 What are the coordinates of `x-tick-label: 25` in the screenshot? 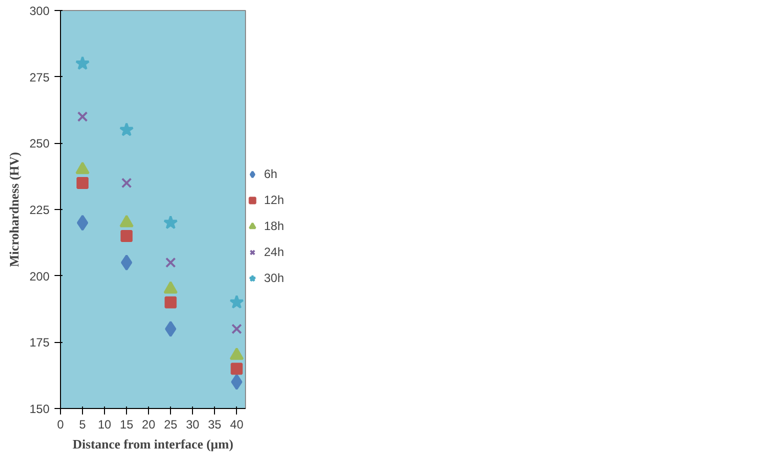 It's located at (171, 425).